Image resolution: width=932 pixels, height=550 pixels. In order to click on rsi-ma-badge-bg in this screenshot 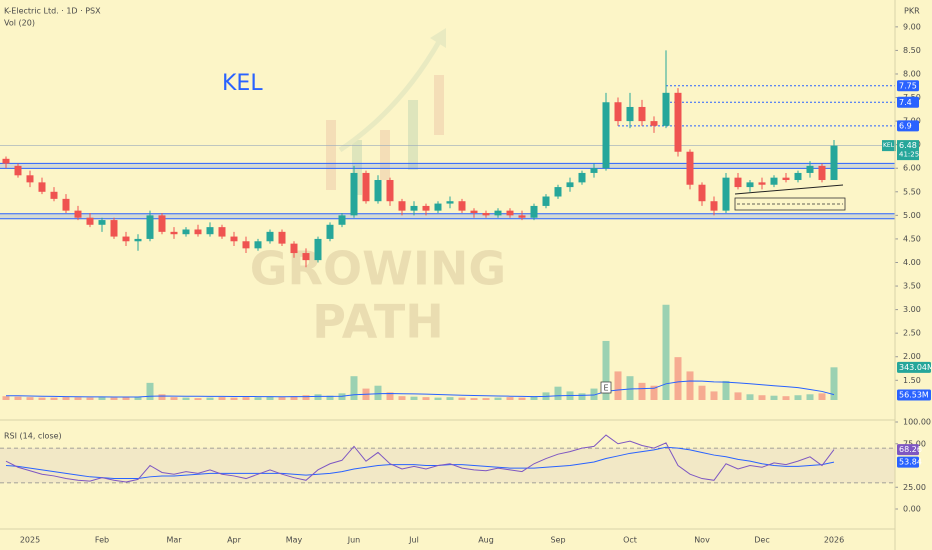, I will do `click(908, 462)`.